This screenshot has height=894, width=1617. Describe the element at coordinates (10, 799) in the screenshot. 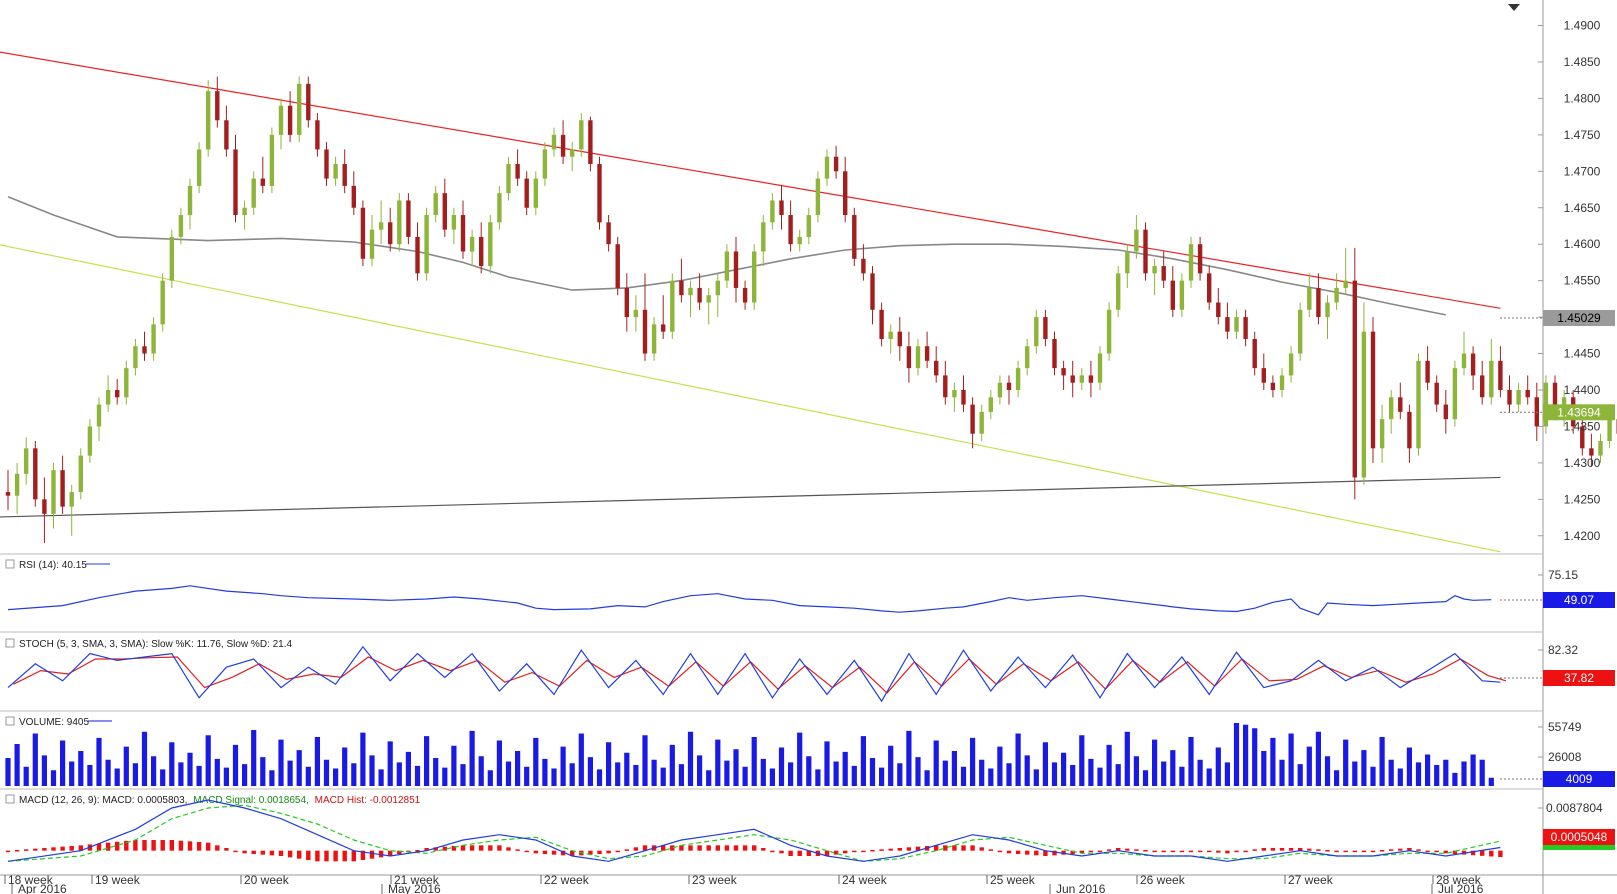

I see `macd-close-icon` at that location.